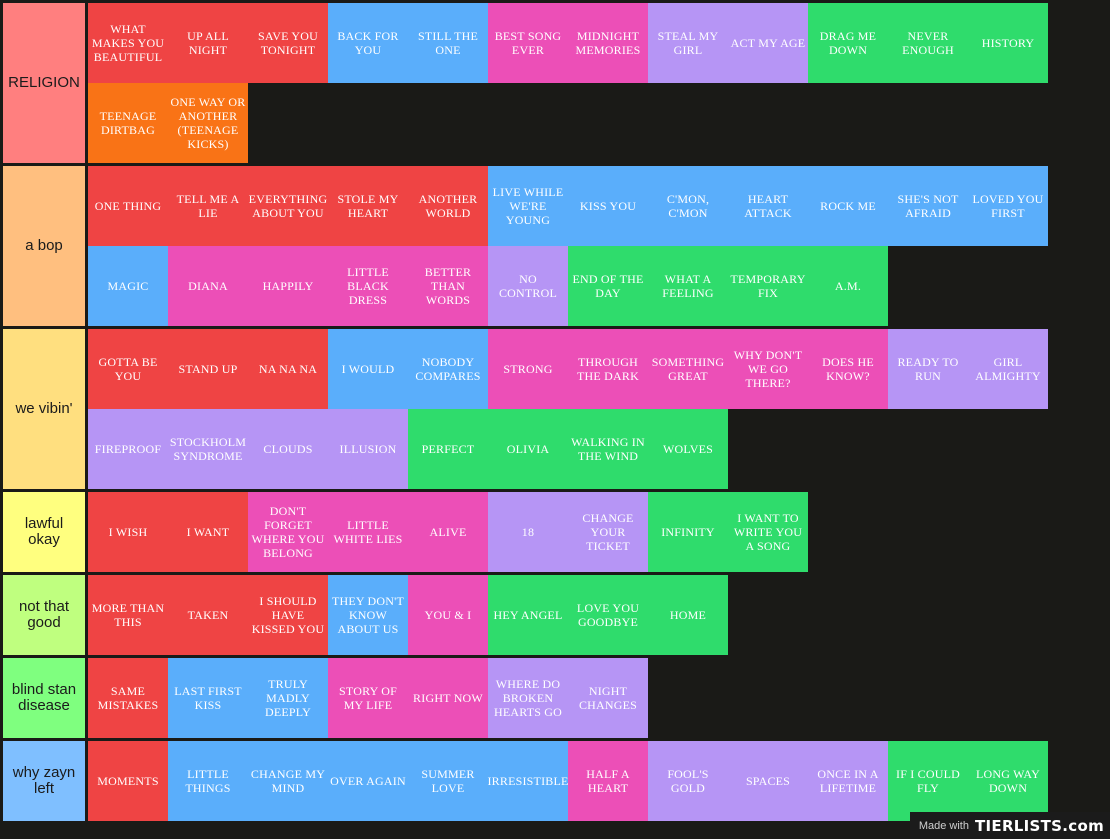 Image resolution: width=1110 pixels, height=839 pixels. I want to click on song-tile: THEY DON'T KNOW ABOUT US, so click(368, 615).